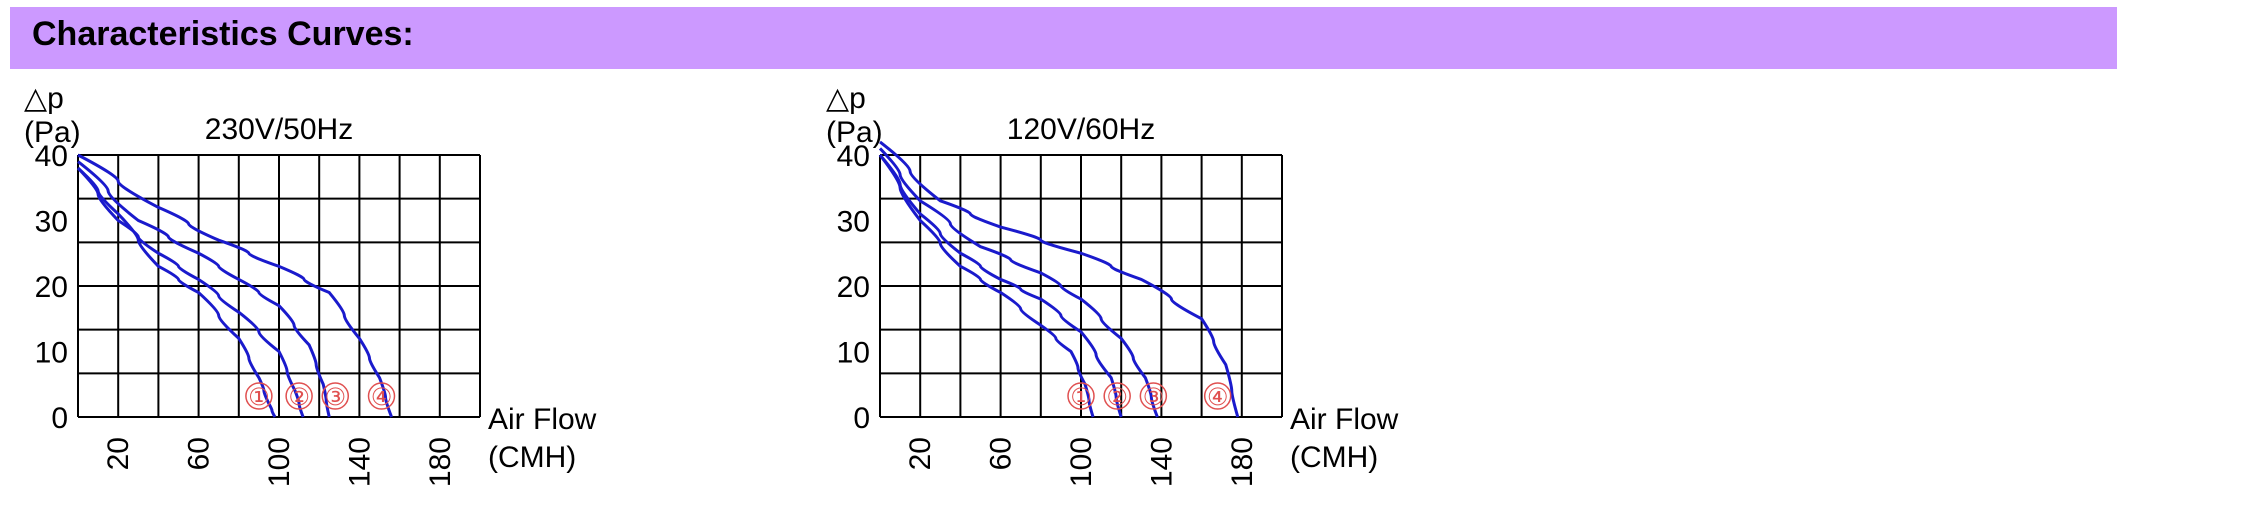 The width and height of the screenshot is (2253, 516). I want to click on section-header-bar: Characteristics Curves:, so click(1063, 38).